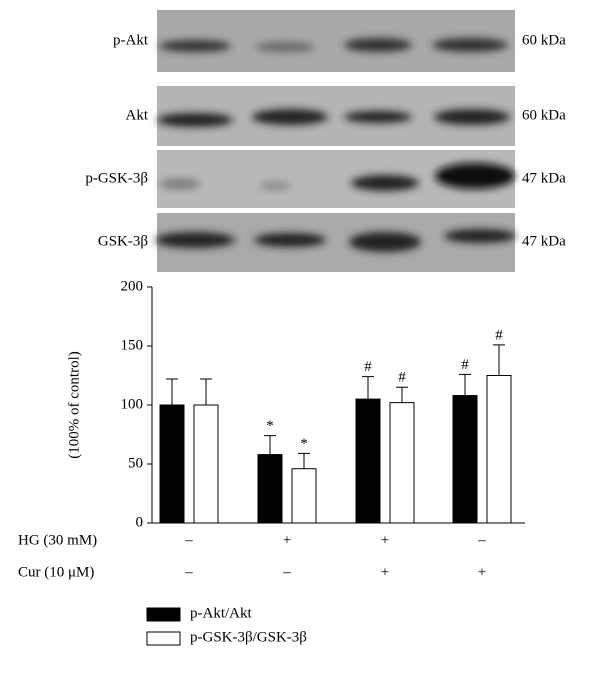  What do you see at coordinates (131, 40) in the screenshot?
I see `blot-label: p-Akt` at bounding box center [131, 40].